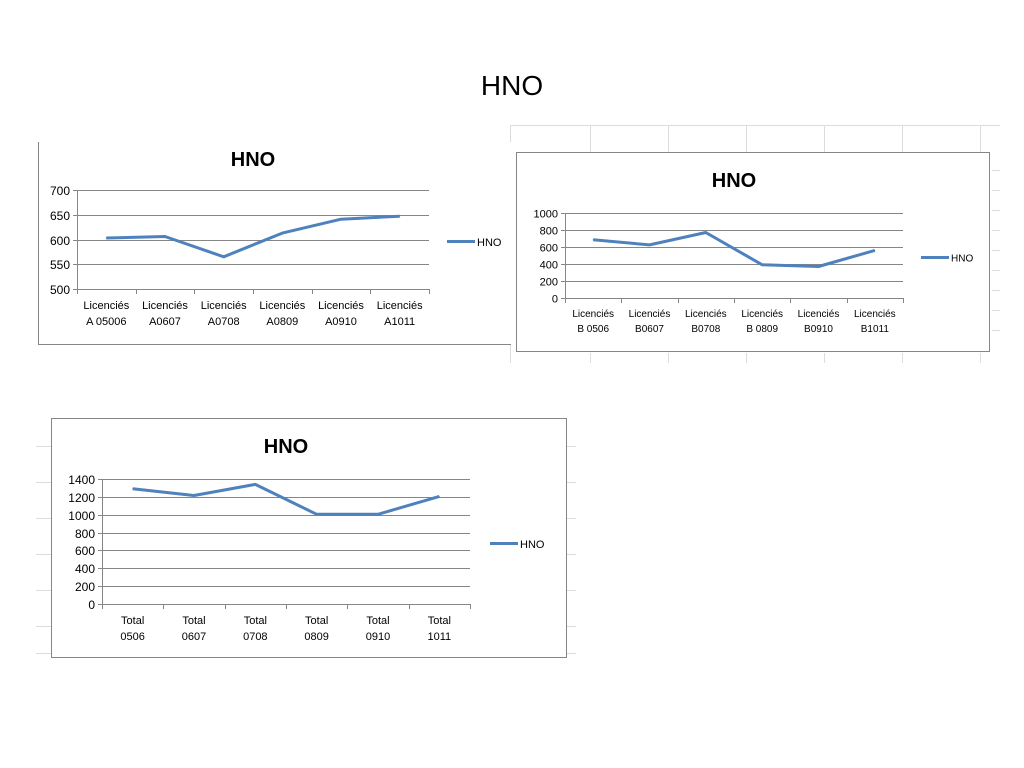 This screenshot has height=768, width=1024. I want to click on x-category-label: B0607, so click(649, 329).